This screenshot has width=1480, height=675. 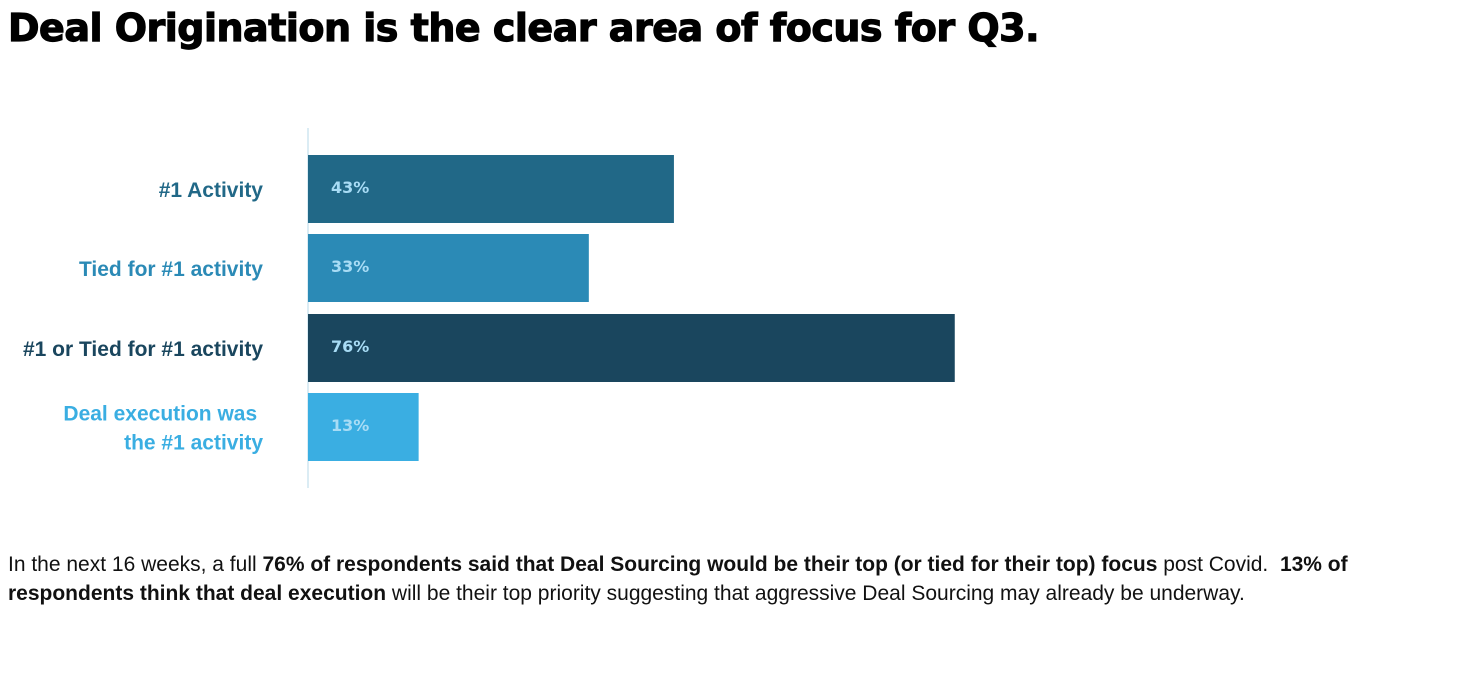 I want to click on body-text: post Covid., so click(x=1218, y=564).